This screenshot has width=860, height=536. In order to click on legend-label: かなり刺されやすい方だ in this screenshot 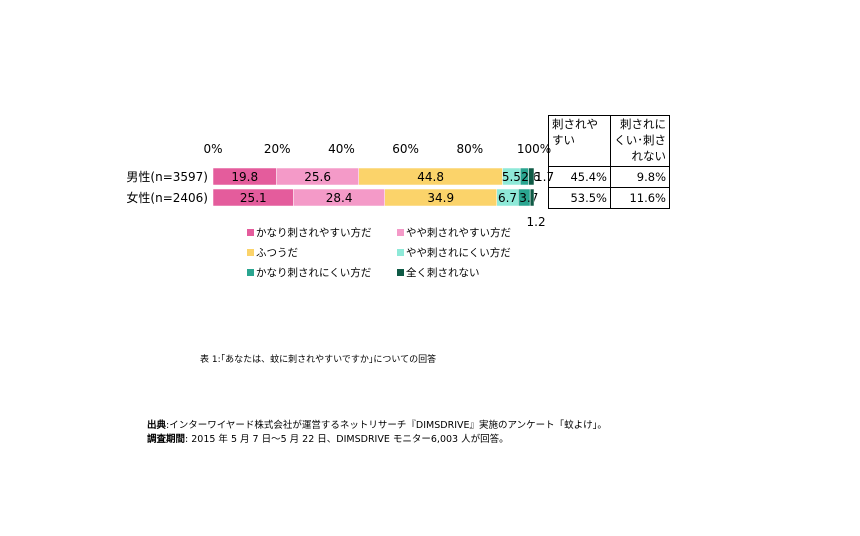, I will do `click(314, 232)`.